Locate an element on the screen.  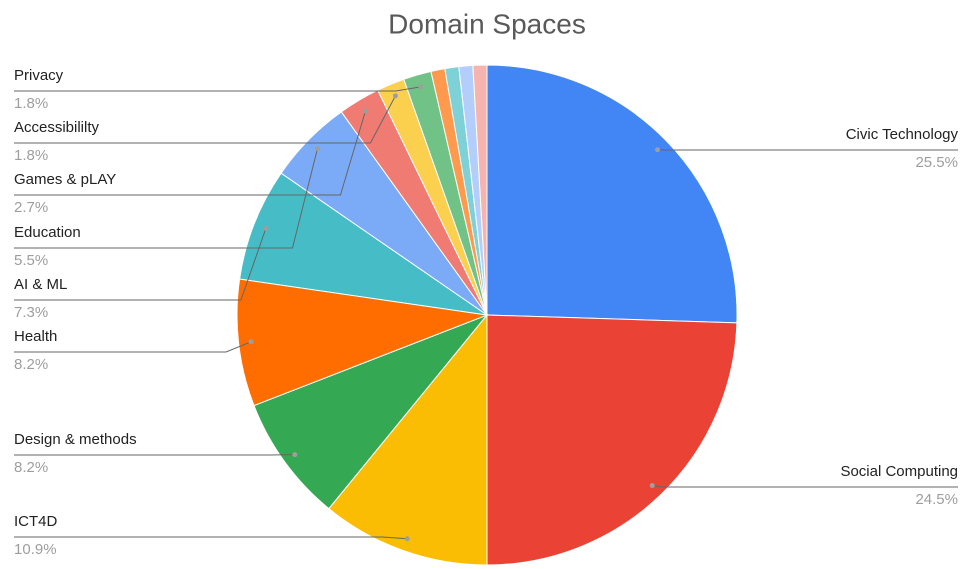
slice-label: Games & pLAY is located at coordinates (65, 179).